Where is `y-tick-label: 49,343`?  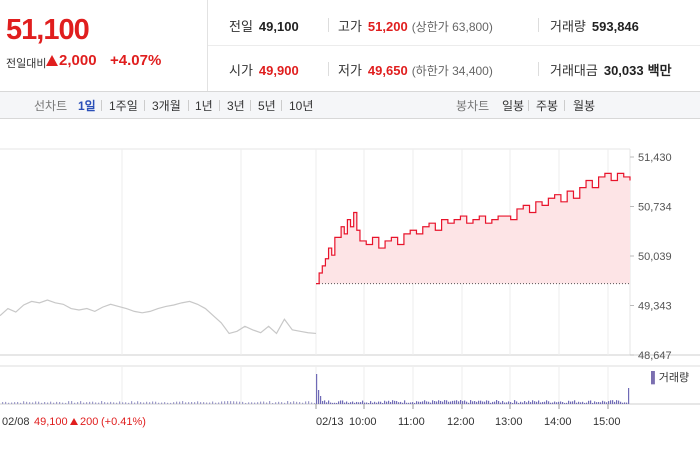
y-tick-label: 49,343 is located at coordinates (655, 307).